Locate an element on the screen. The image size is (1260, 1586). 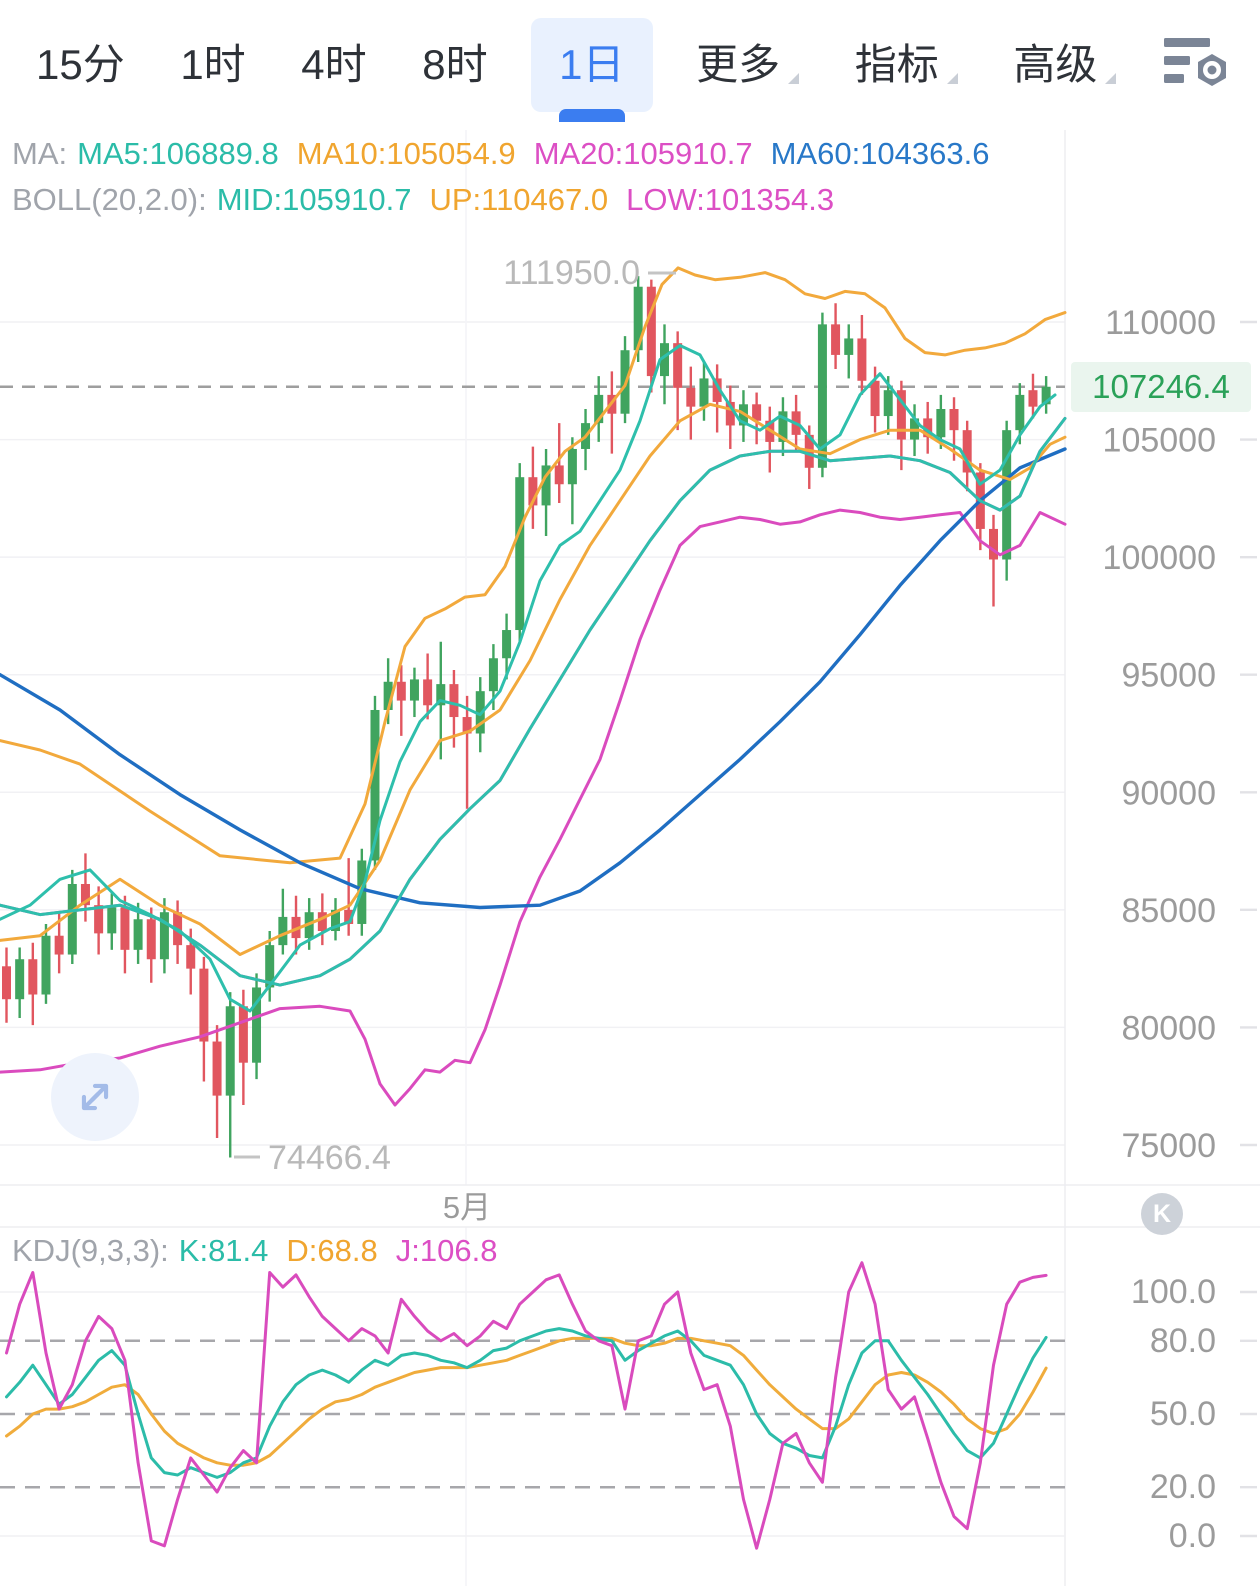
tab-1h: 1时 is located at coordinates (212, 65).